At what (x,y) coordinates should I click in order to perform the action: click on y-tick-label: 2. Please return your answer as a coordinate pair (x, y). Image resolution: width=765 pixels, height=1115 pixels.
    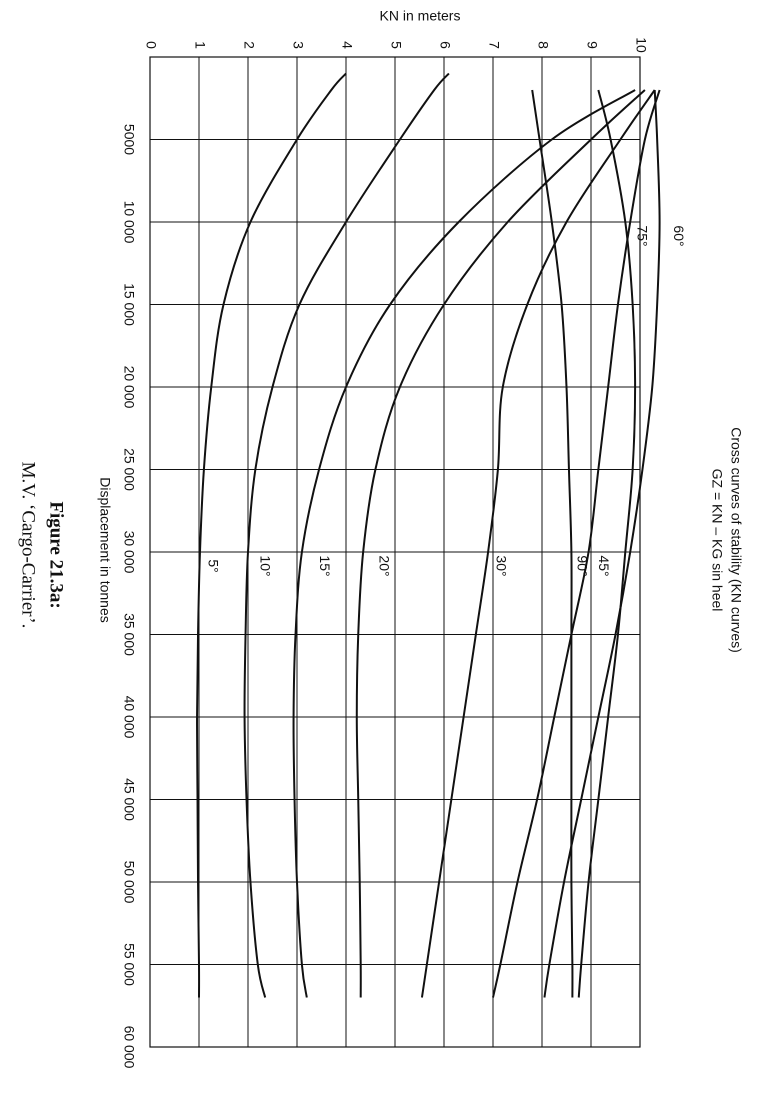
    Looking at the image, I should click on (249, 45).